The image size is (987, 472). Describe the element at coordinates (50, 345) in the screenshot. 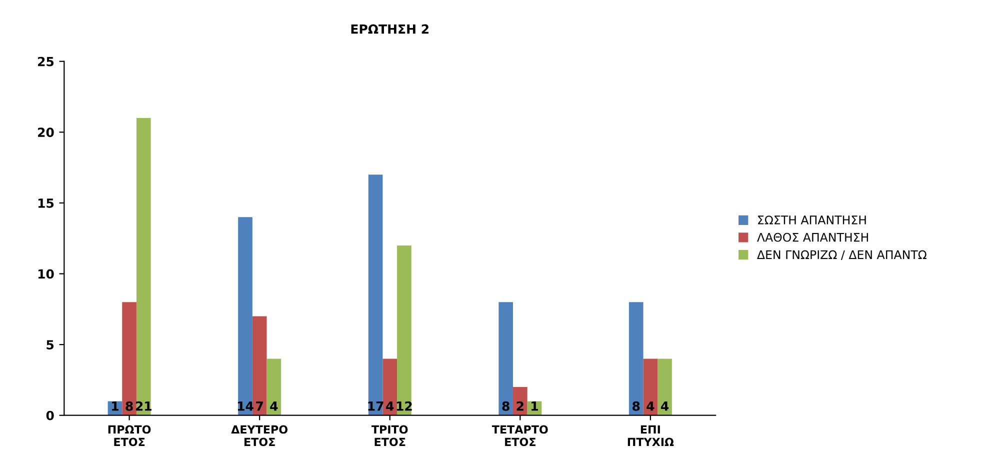

I see `y-tick-label: 5` at that location.